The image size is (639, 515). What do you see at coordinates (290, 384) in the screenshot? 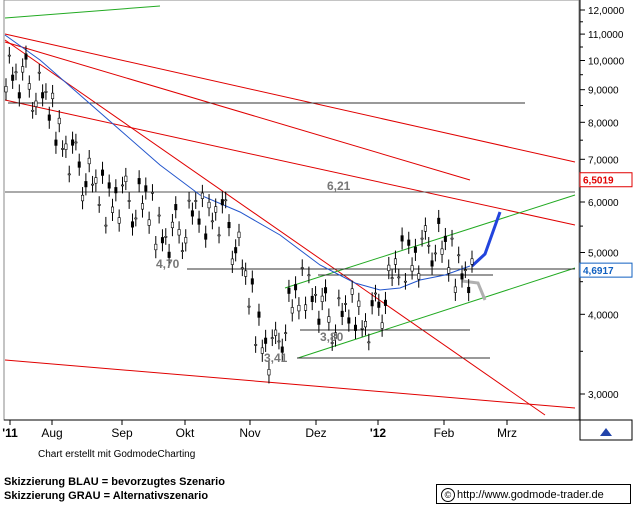
I see `red-lower-line` at bounding box center [290, 384].